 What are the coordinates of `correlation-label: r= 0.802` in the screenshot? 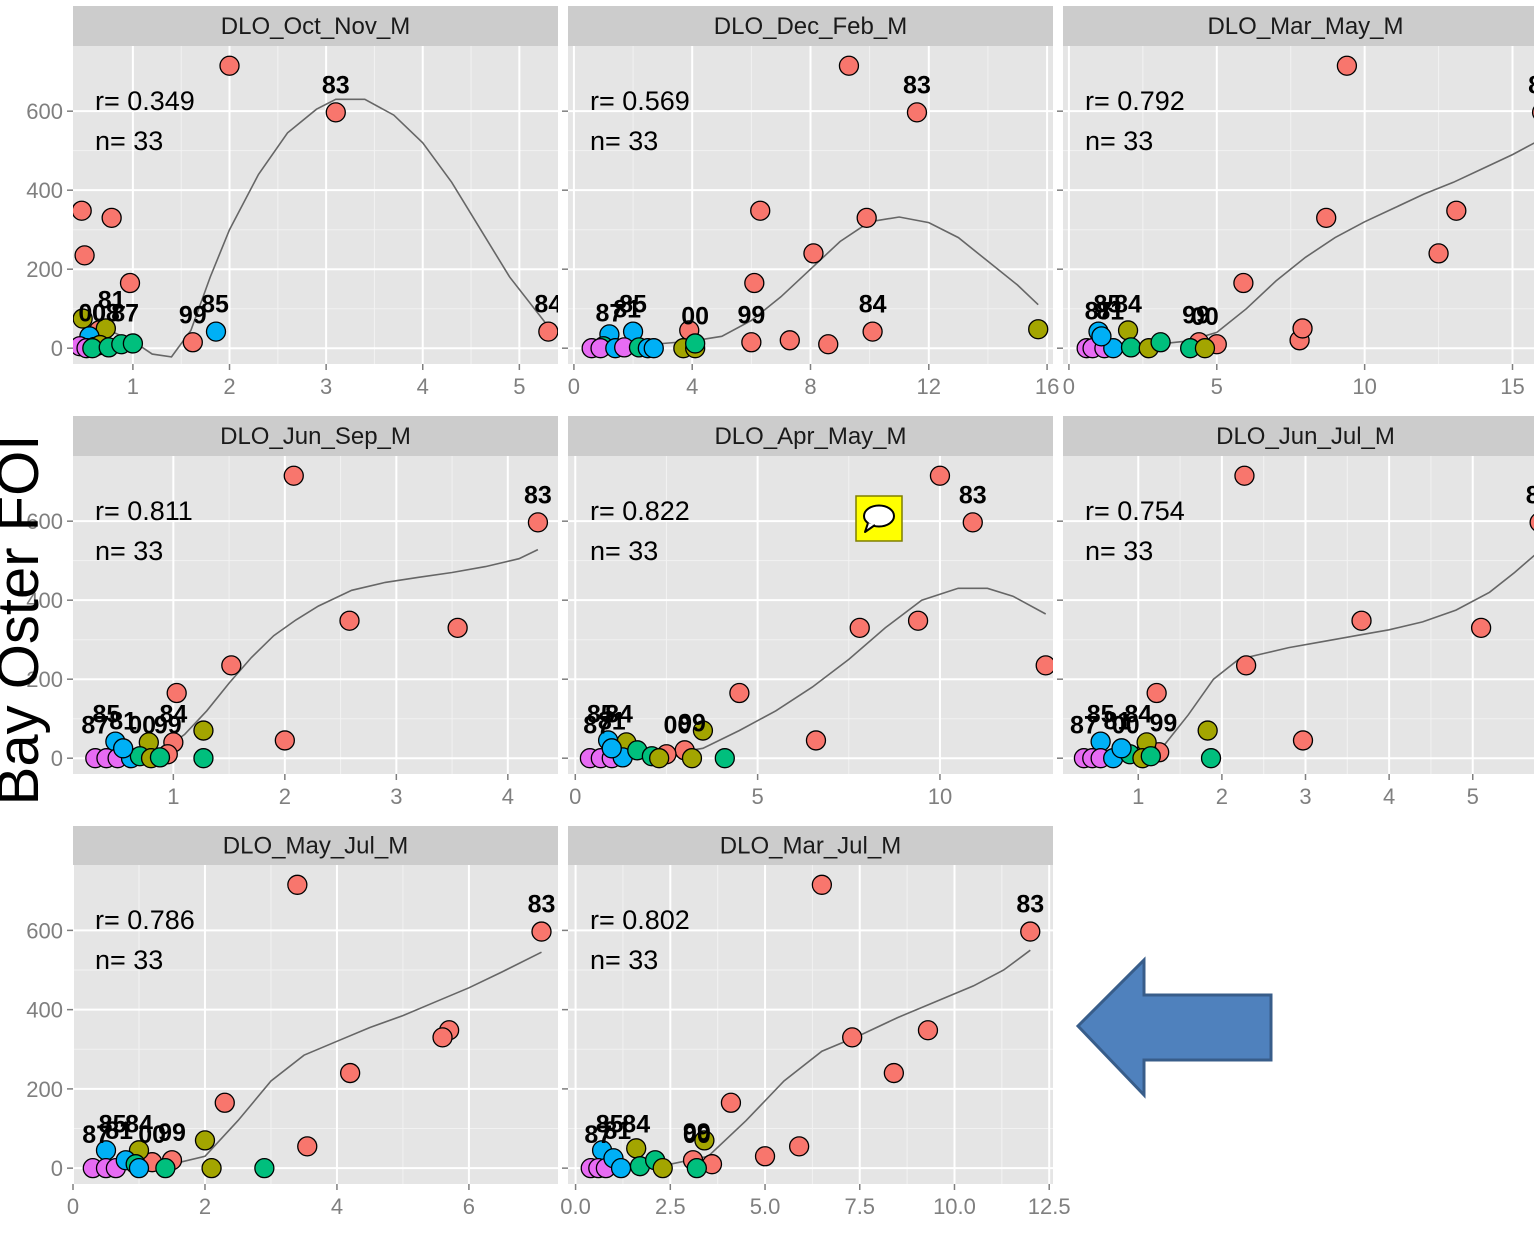 It's located at (640, 920).